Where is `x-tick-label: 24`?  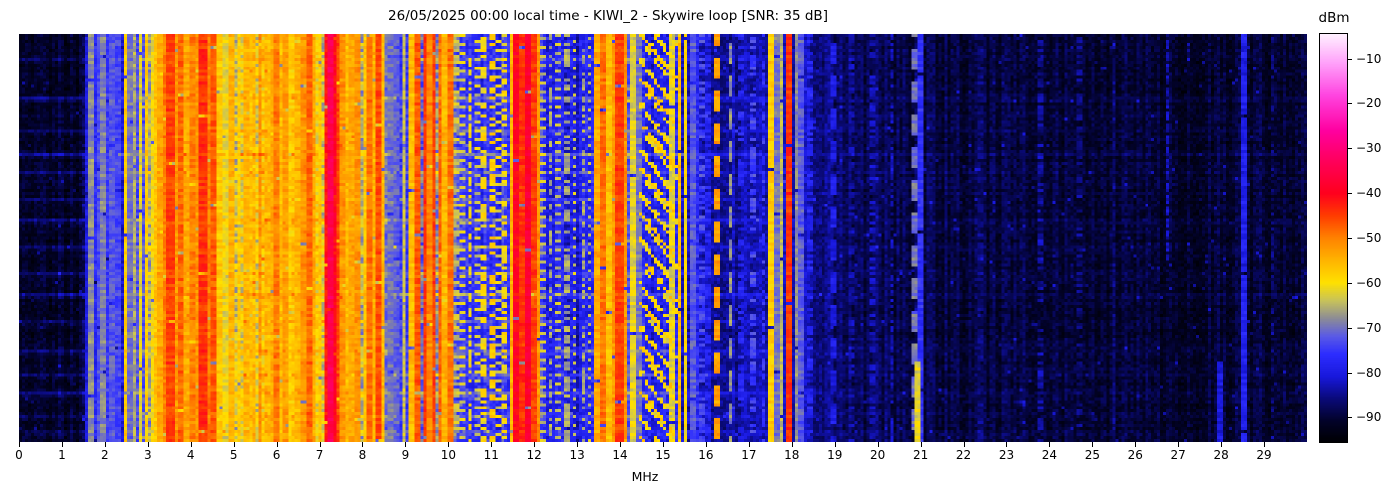 x-tick-label: 24 is located at coordinates (1049, 455).